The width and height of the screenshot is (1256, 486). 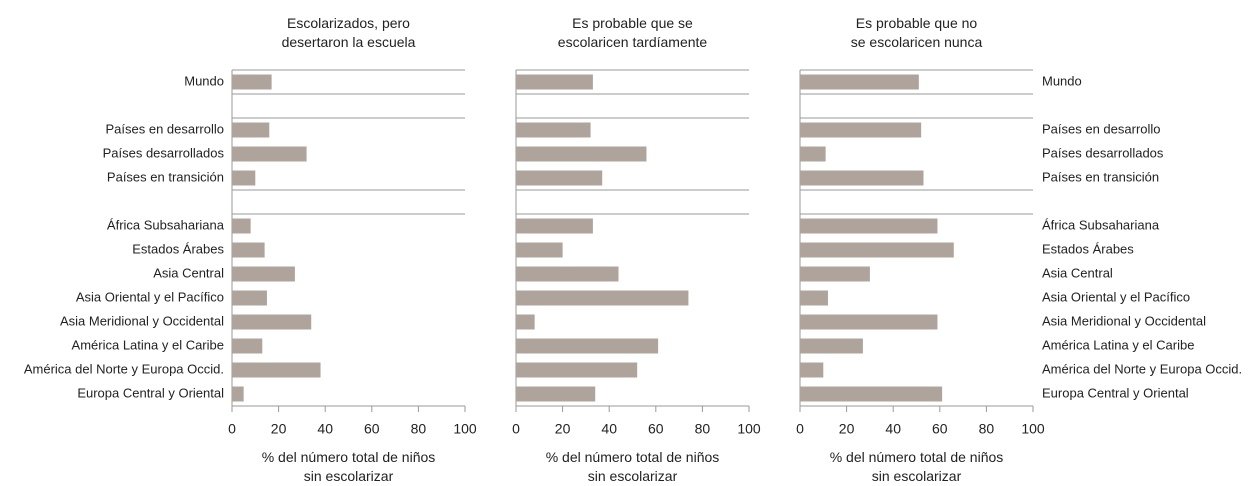 I want to click on panel-title-line: Escolarizados, pero, so click(x=348, y=23).